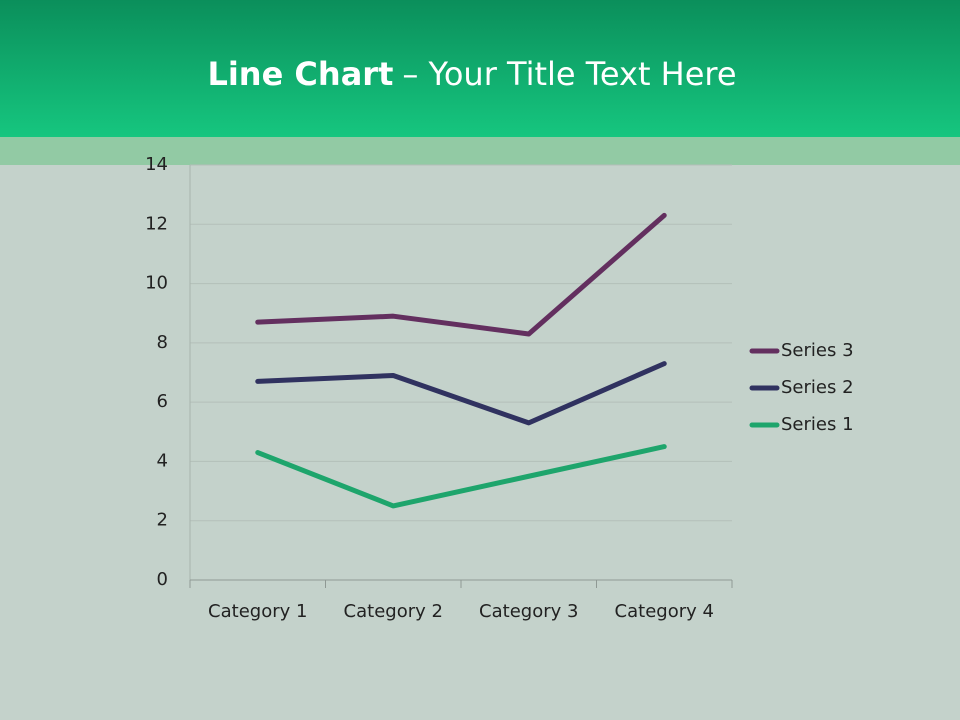 The image size is (960, 720). I want to click on y-tick-label: 0, so click(162, 579).